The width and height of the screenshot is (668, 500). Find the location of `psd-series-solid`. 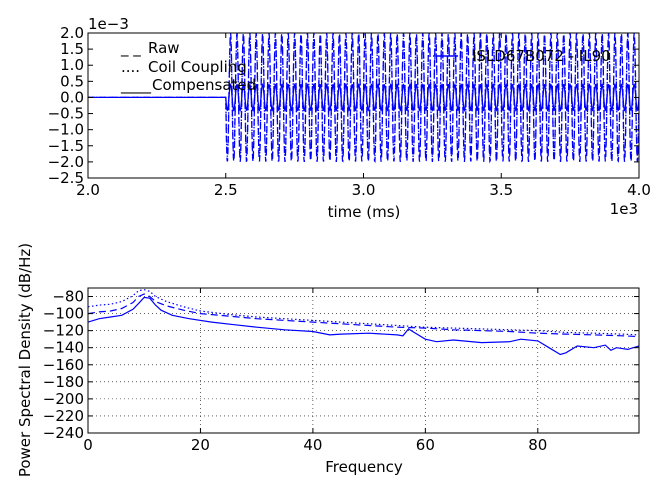

psd-series-solid is located at coordinates (363, 326).